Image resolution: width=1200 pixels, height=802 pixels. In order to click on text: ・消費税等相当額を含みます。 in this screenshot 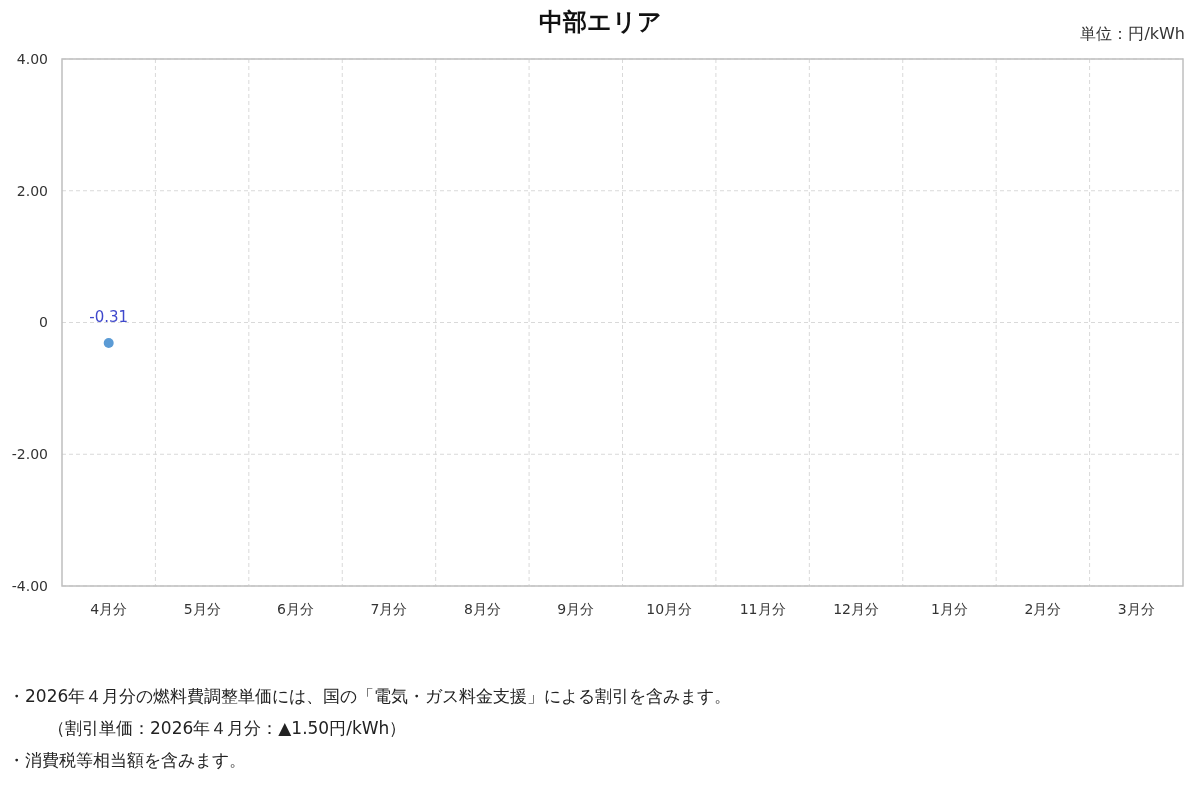, I will do `click(127, 760)`.